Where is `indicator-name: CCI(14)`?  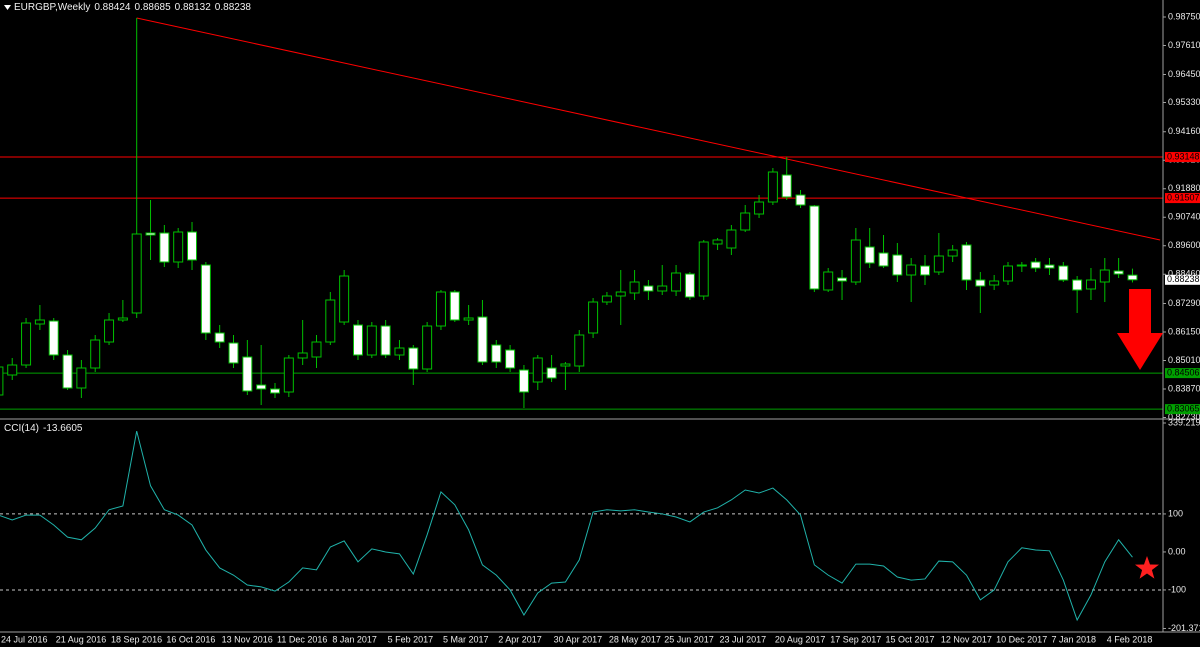
indicator-name: CCI(14) is located at coordinates (22, 428).